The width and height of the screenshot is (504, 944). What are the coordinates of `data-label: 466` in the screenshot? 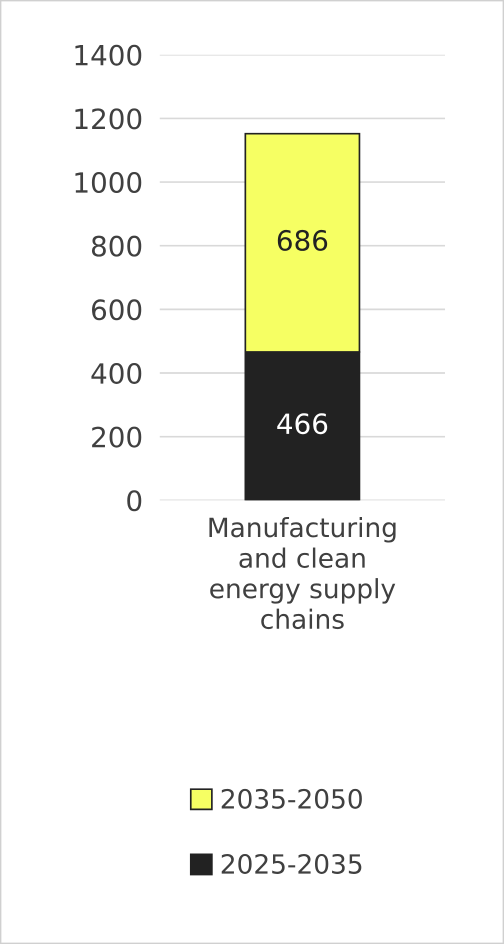 It's located at (302, 423).